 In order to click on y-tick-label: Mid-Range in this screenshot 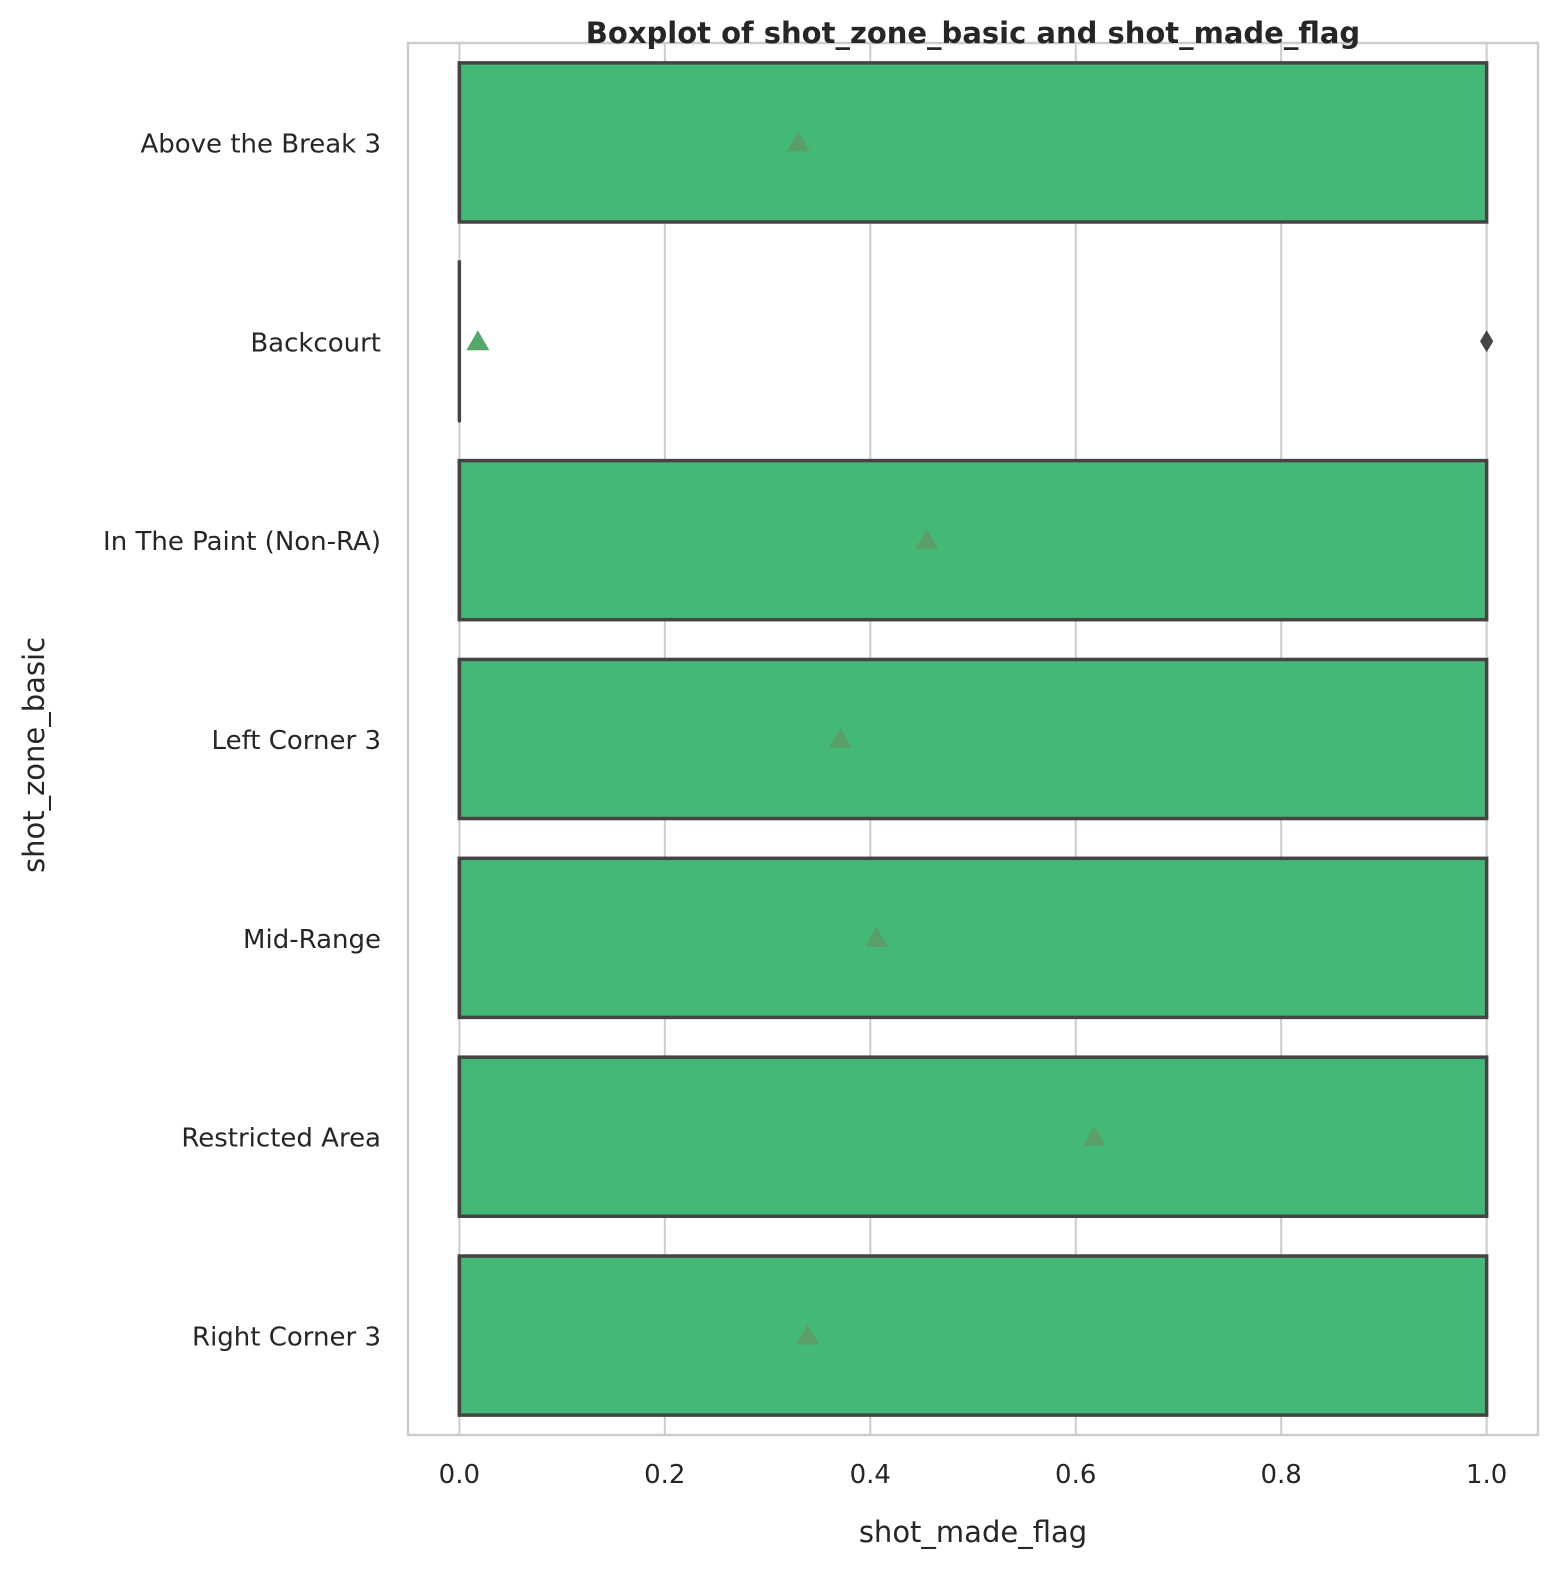, I will do `click(312, 940)`.